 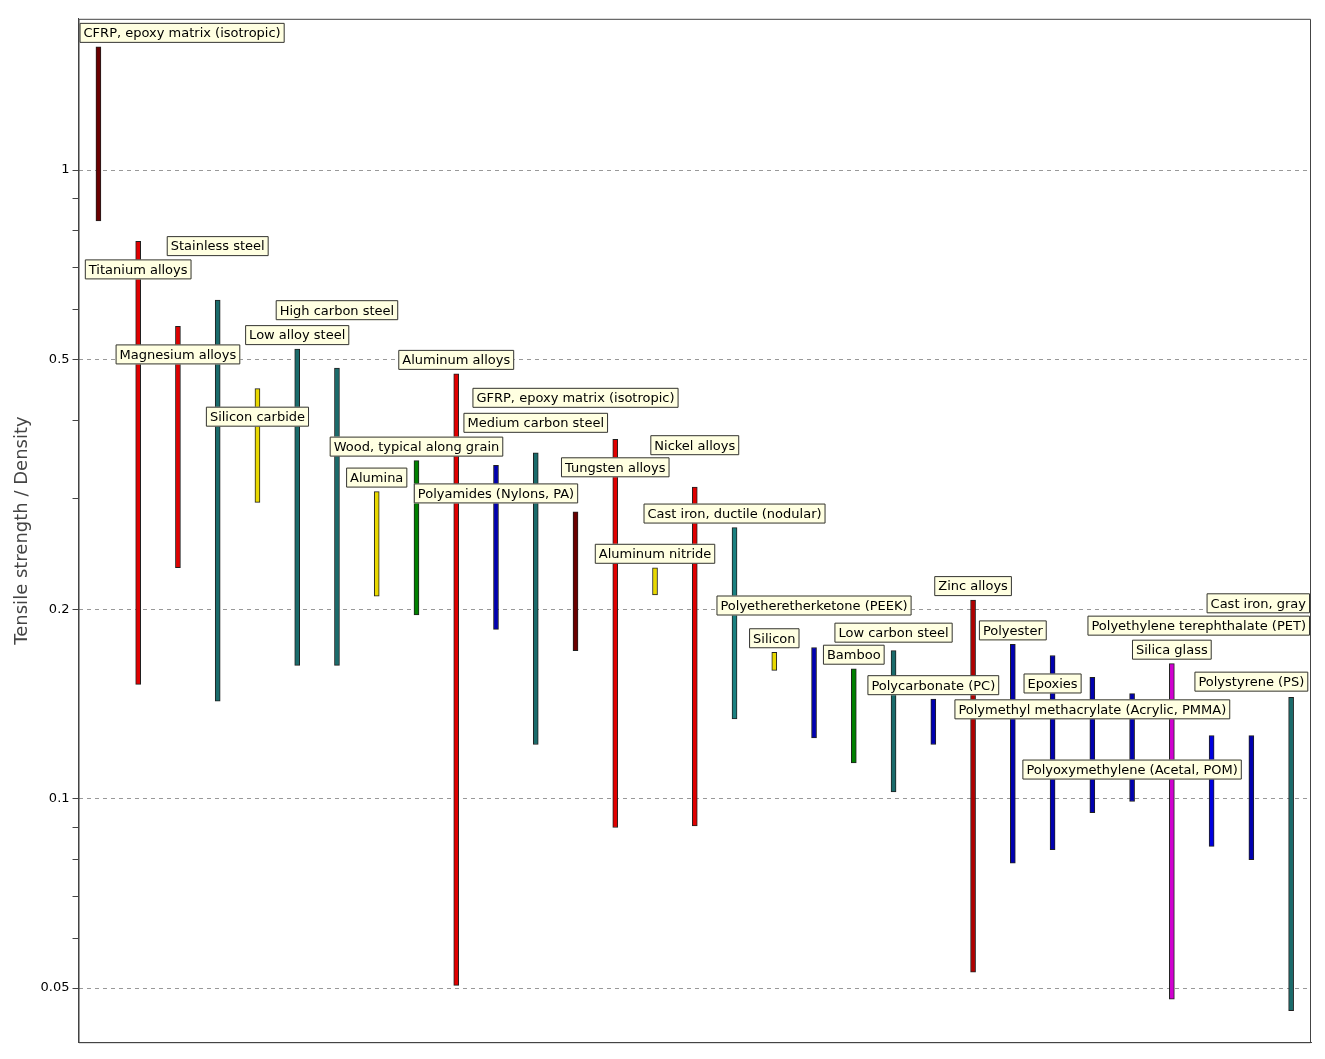 What do you see at coordinates (337, 310) in the screenshot?
I see `annotation: High carbon steel` at bounding box center [337, 310].